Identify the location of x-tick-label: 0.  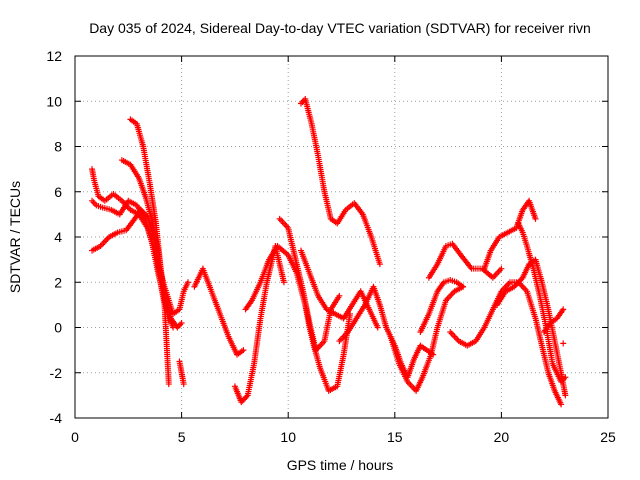
(75, 437).